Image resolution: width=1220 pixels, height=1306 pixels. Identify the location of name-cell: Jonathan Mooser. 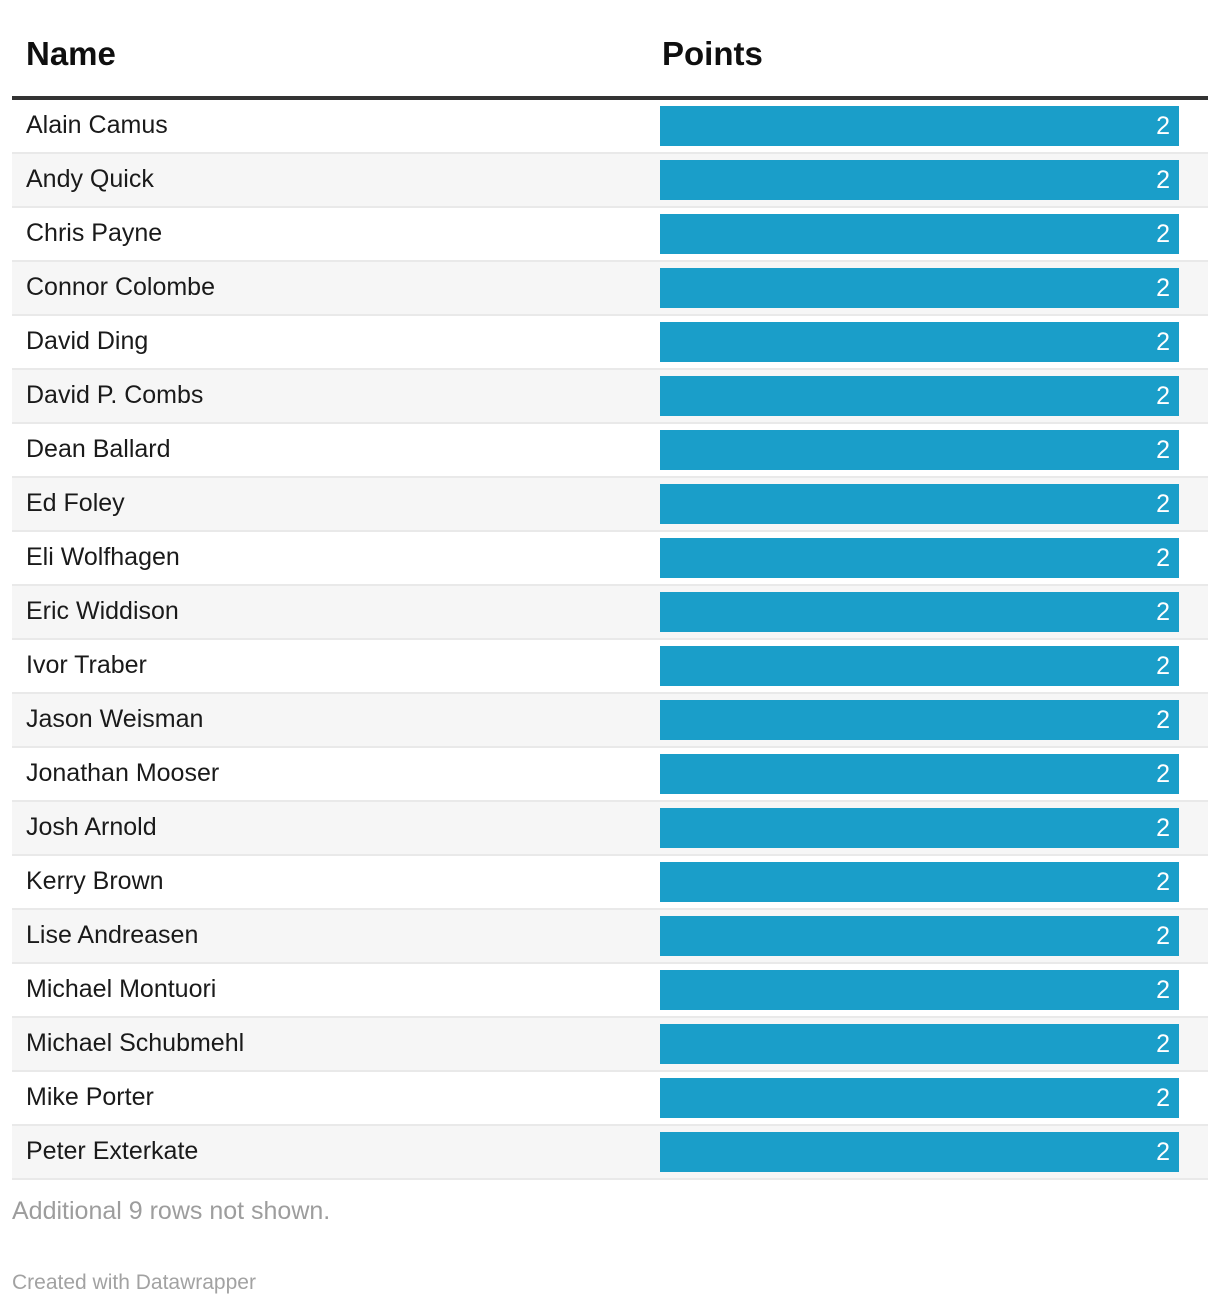
(123, 773).